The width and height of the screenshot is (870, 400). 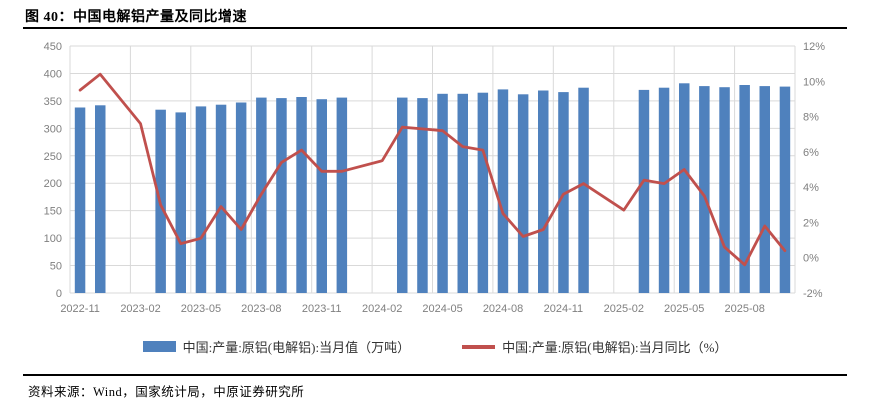 I want to click on svg-text: 50, so click(x=56, y=267).